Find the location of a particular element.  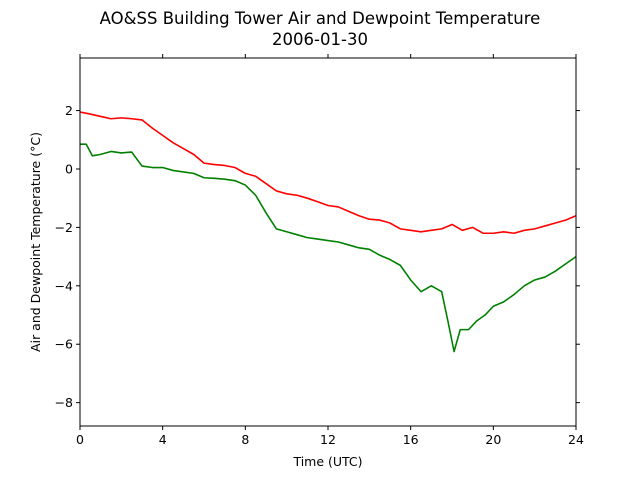

y-axis-label: Air and Dewpoint Temperature (°C) is located at coordinates (35, 242).